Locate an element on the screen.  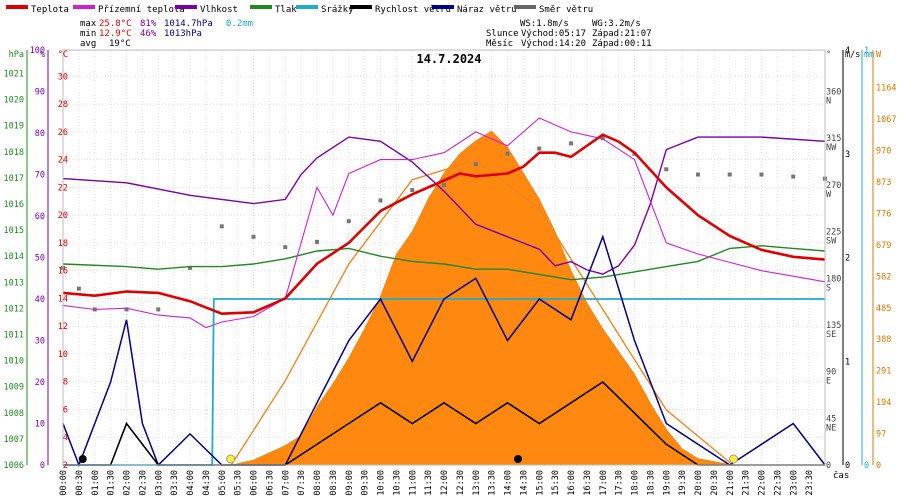
legend-label: Přízemní teplota is located at coordinates (141, 10).